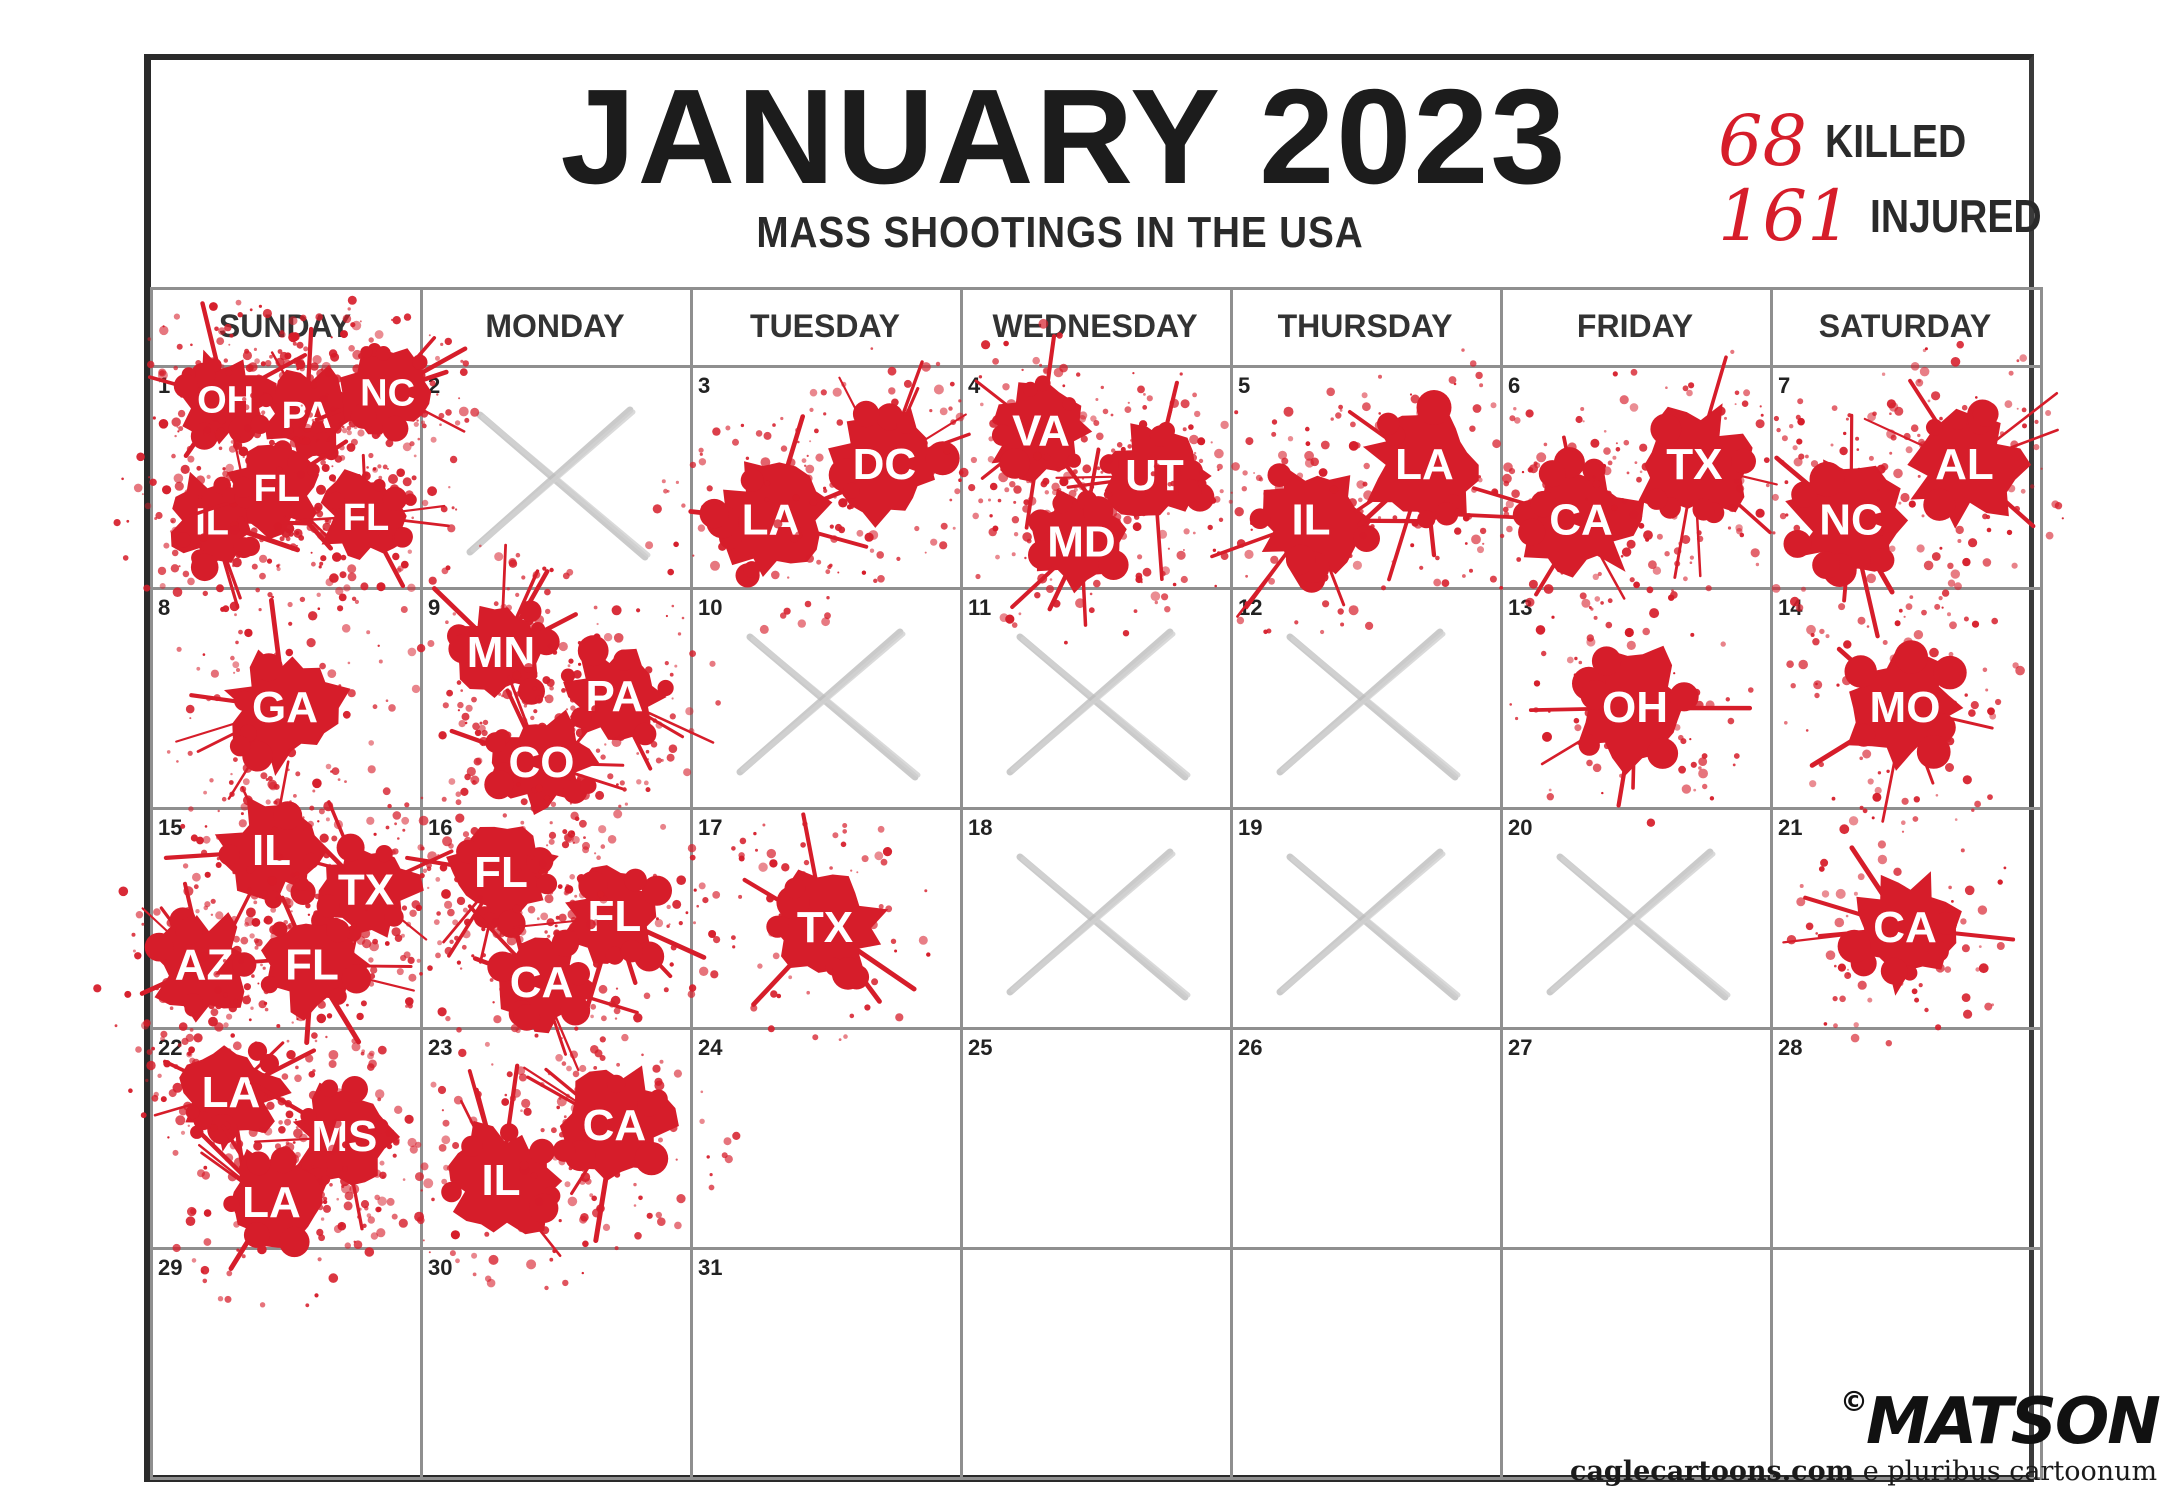 The height and width of the screenshot is (1512, 2160). Describe the element at coordinates (1041, 431) in the screenshot. I see `state-label: VA` at that location.